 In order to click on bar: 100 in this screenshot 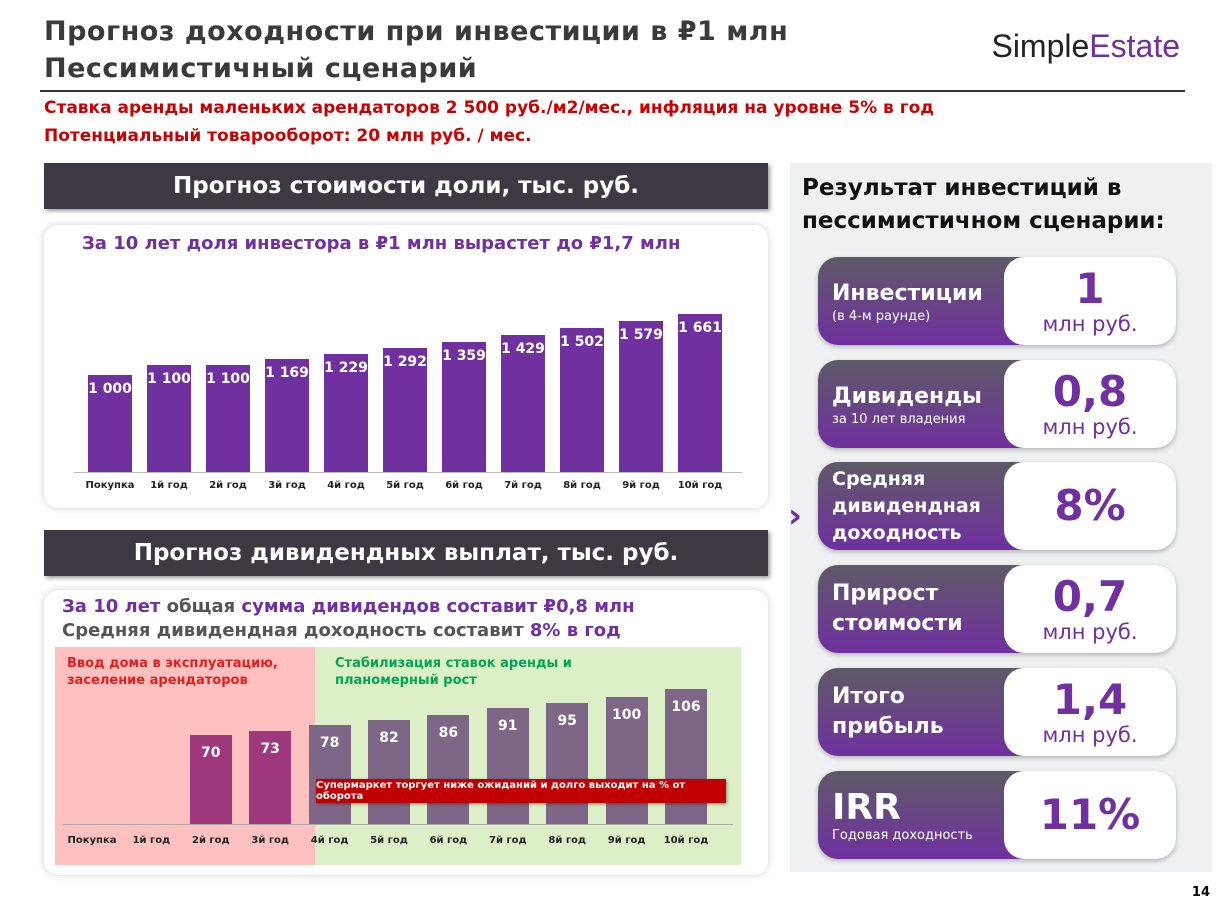, I will do `click(626, 760)`.